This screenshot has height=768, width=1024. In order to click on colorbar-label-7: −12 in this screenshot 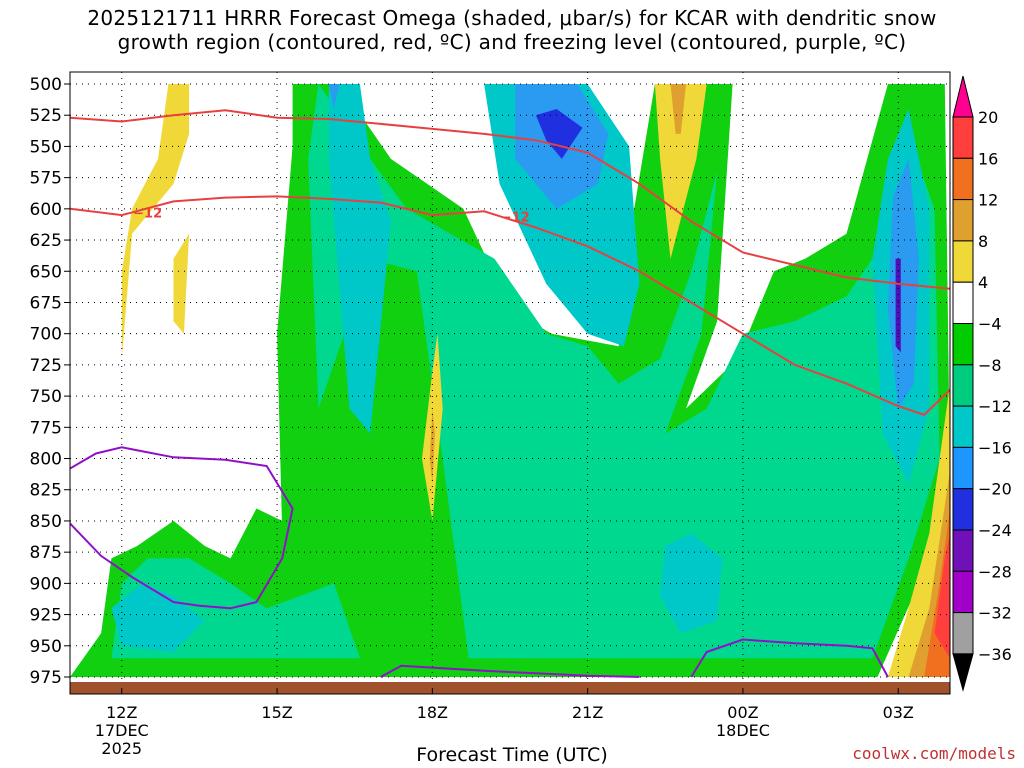, I will do `click(995, 406)`.